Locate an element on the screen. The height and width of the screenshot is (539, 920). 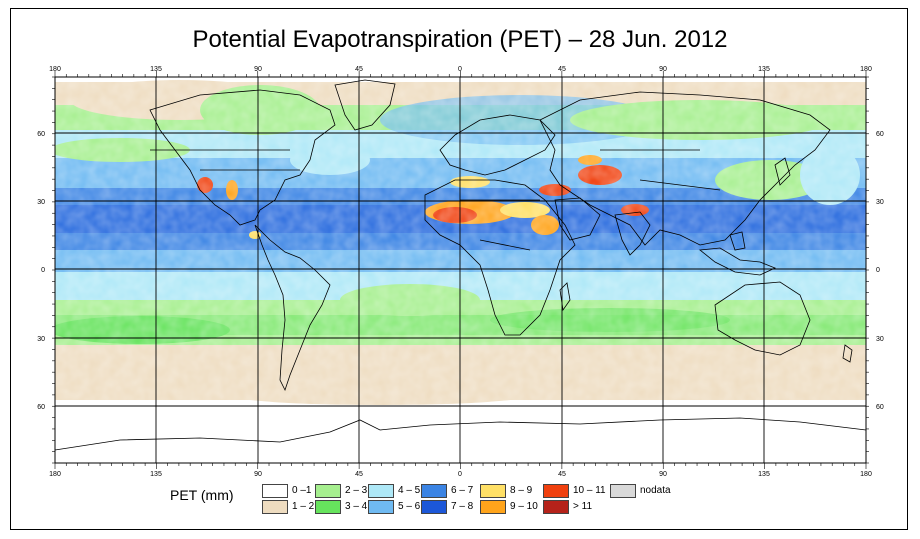
legend-title: PET (mm) is located at coordinates (202, 495).